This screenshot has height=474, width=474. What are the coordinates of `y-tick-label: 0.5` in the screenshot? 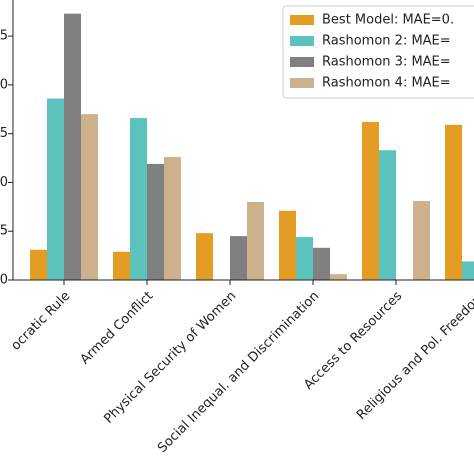 It's located at (4, 231).